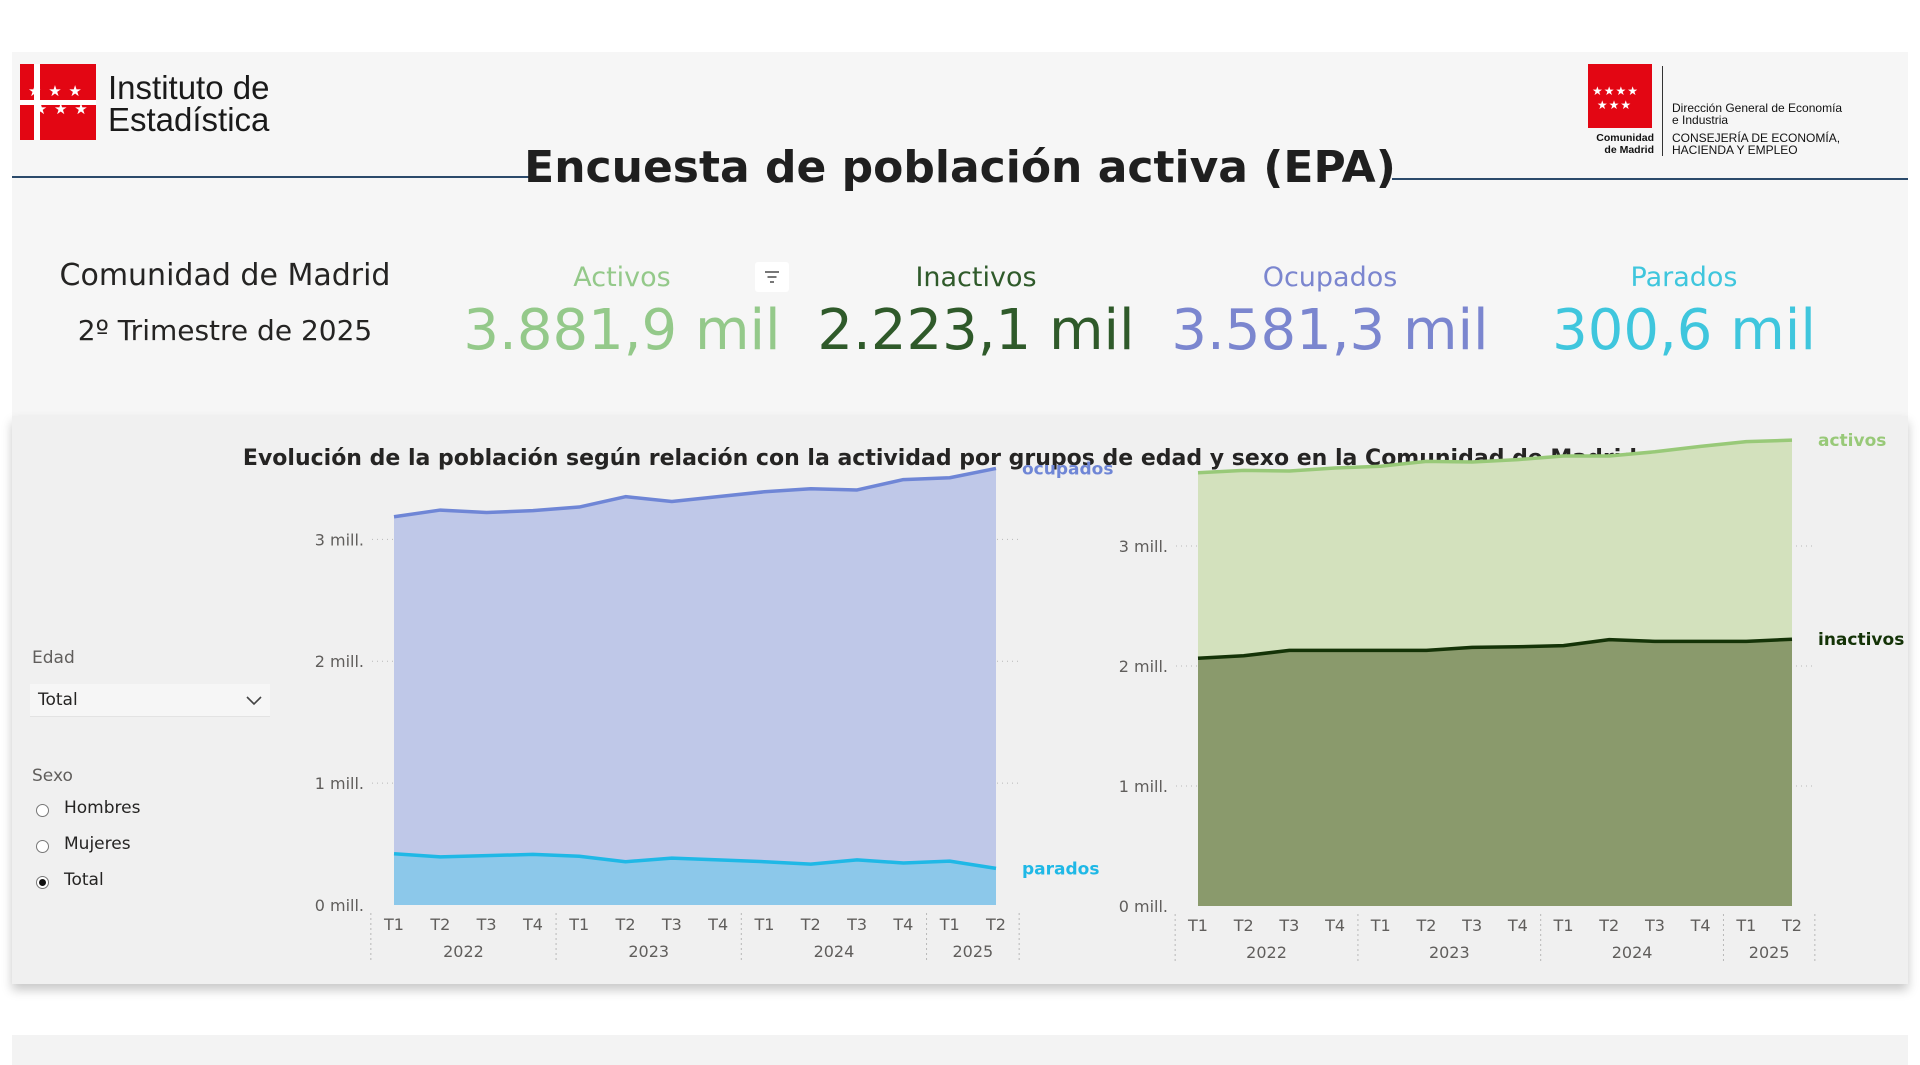  Describe the element at coordinates (622, 330) in the screenshot. I see `kpi-activos-value: 3.881,9 mil` at that location.